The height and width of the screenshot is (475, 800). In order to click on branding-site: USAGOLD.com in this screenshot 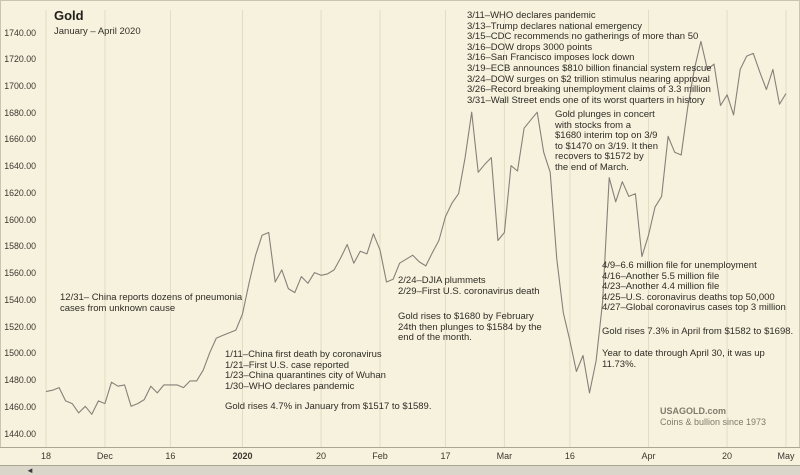, I will do `click(693, 411)`.